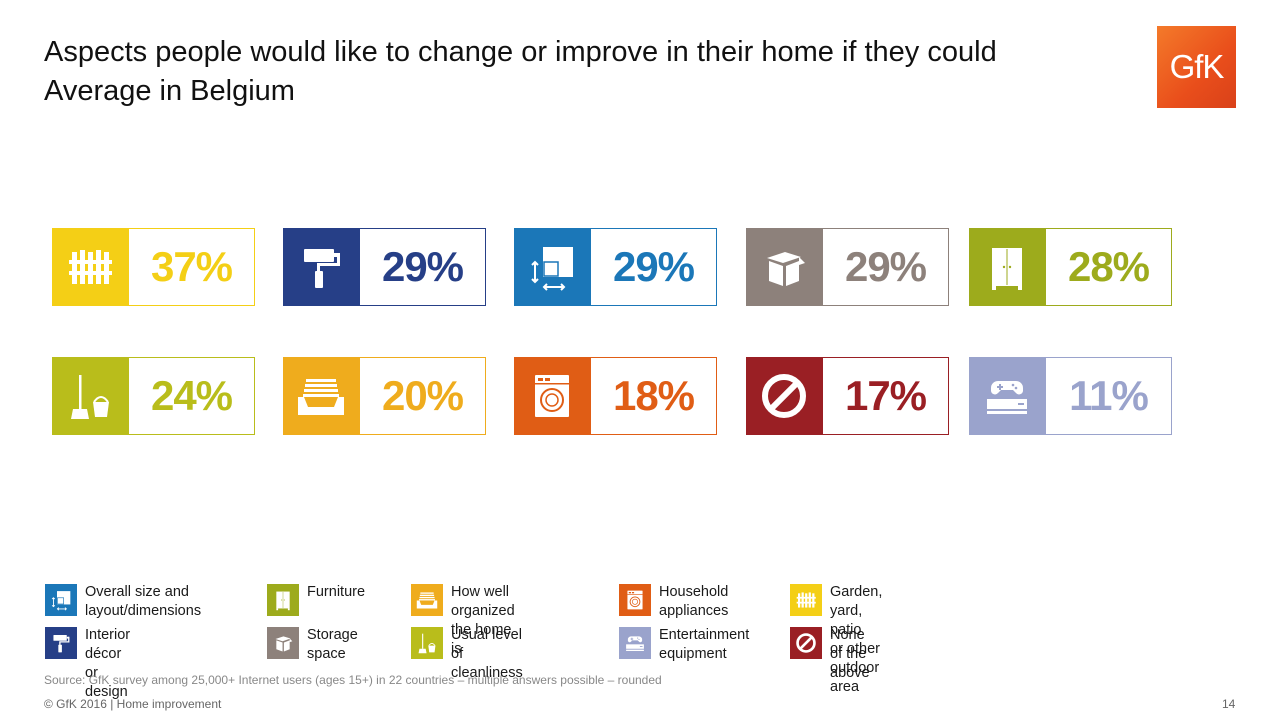 This screenshot has width=1280, height=720. Describe the element at coordinates (635, 600) in the screenshot. I see `legend-washing-machine-icon` at that location.